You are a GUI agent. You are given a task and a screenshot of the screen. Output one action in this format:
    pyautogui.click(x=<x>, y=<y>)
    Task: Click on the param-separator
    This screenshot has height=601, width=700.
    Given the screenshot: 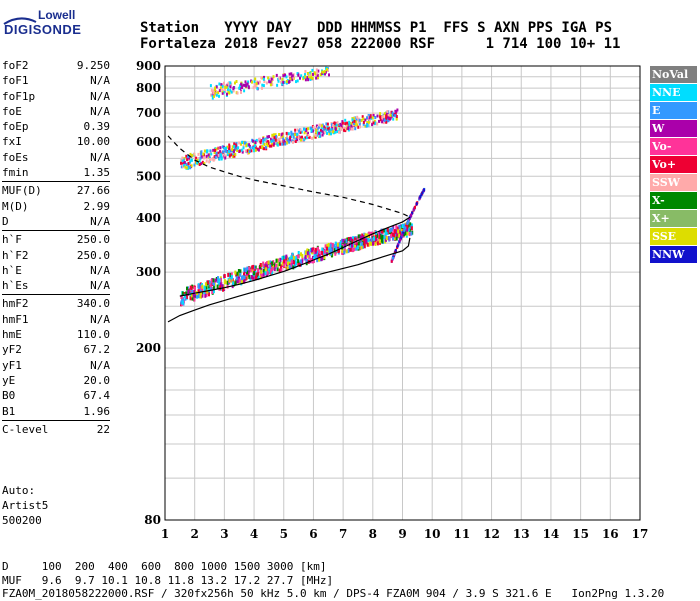 What is the action you would take?
    pyautogui.click(x=56, y=231)
    